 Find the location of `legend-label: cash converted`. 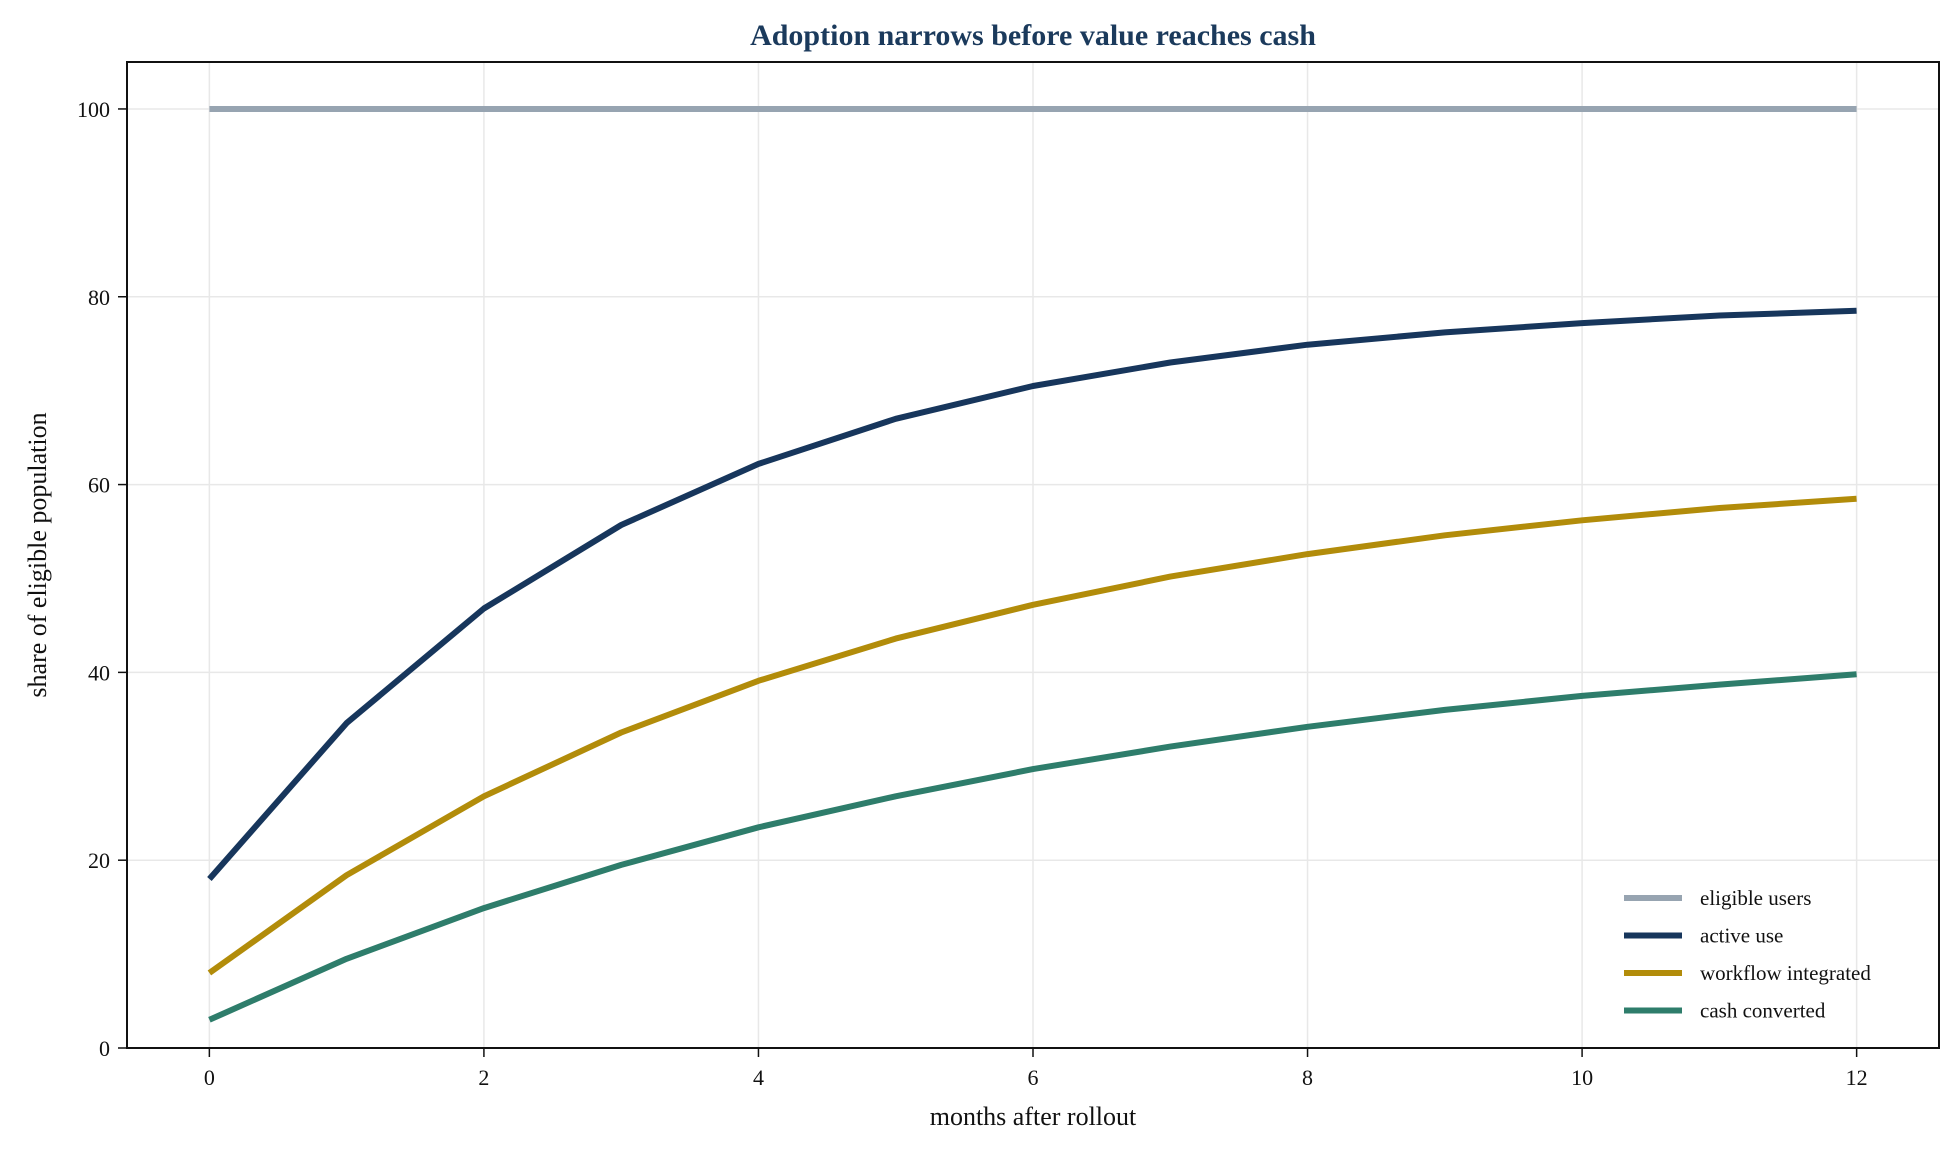

legend-label: cash converted is located at coordinates (1763, 1011).